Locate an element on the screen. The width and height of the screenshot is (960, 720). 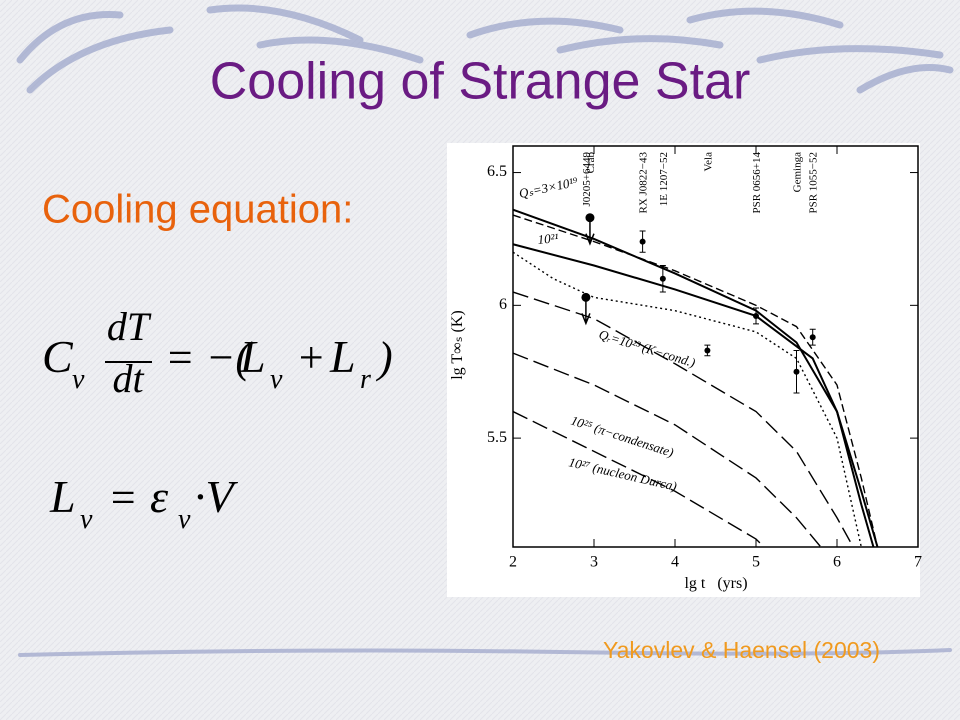
citation: Yakovlev & Haensel (2003) is located at coordinates (741, 650).